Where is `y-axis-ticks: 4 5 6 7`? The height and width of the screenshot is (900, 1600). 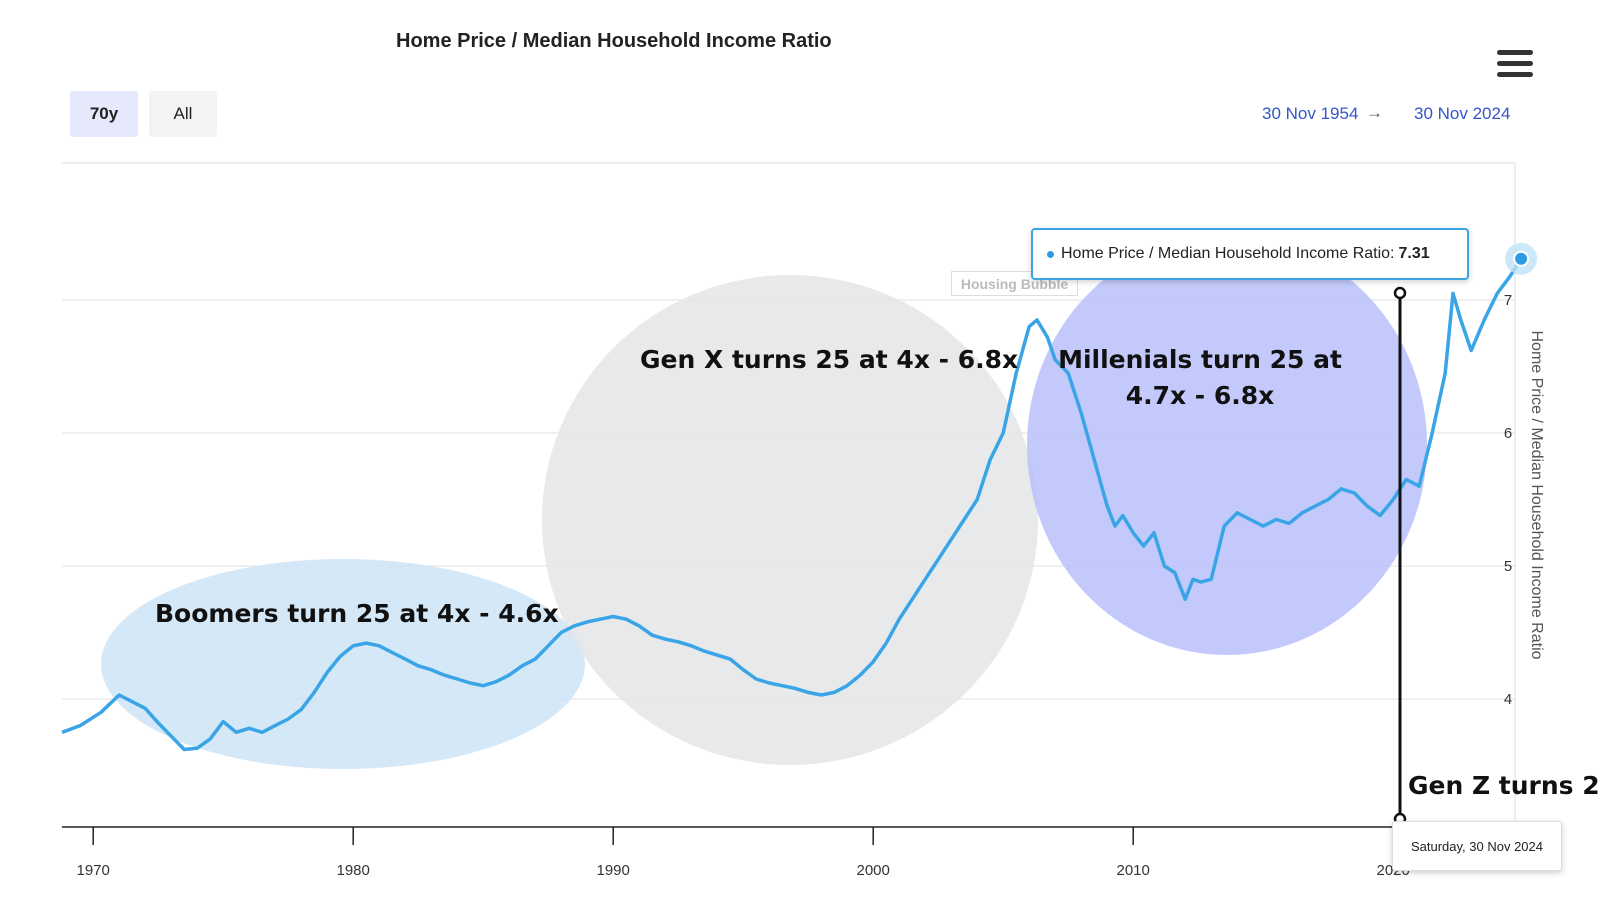
y-axis-ticks: 4 5 6 7 is located at coordinates (1508, 500).